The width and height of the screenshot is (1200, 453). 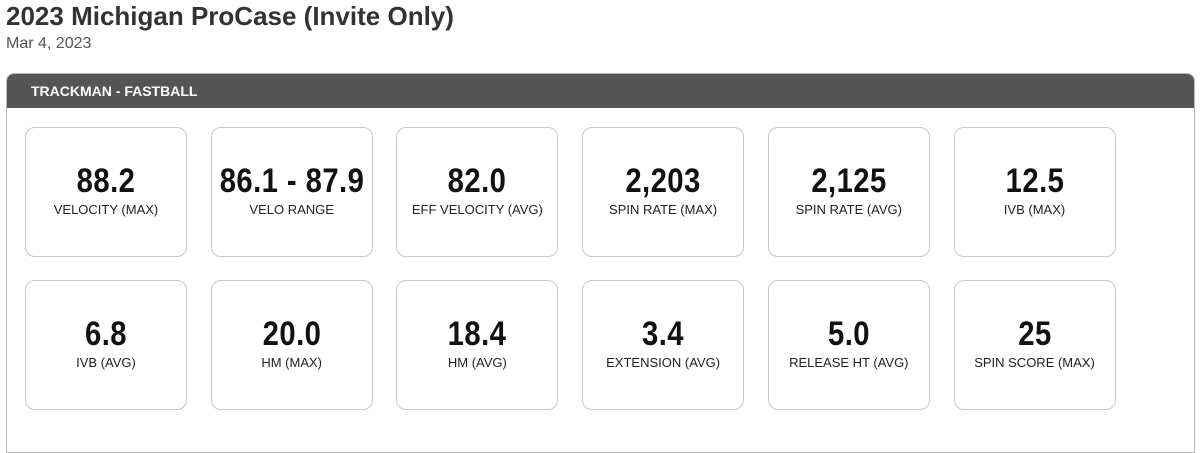 I want to click on stat-label: HM (AVG), so click(x=477, y=362).